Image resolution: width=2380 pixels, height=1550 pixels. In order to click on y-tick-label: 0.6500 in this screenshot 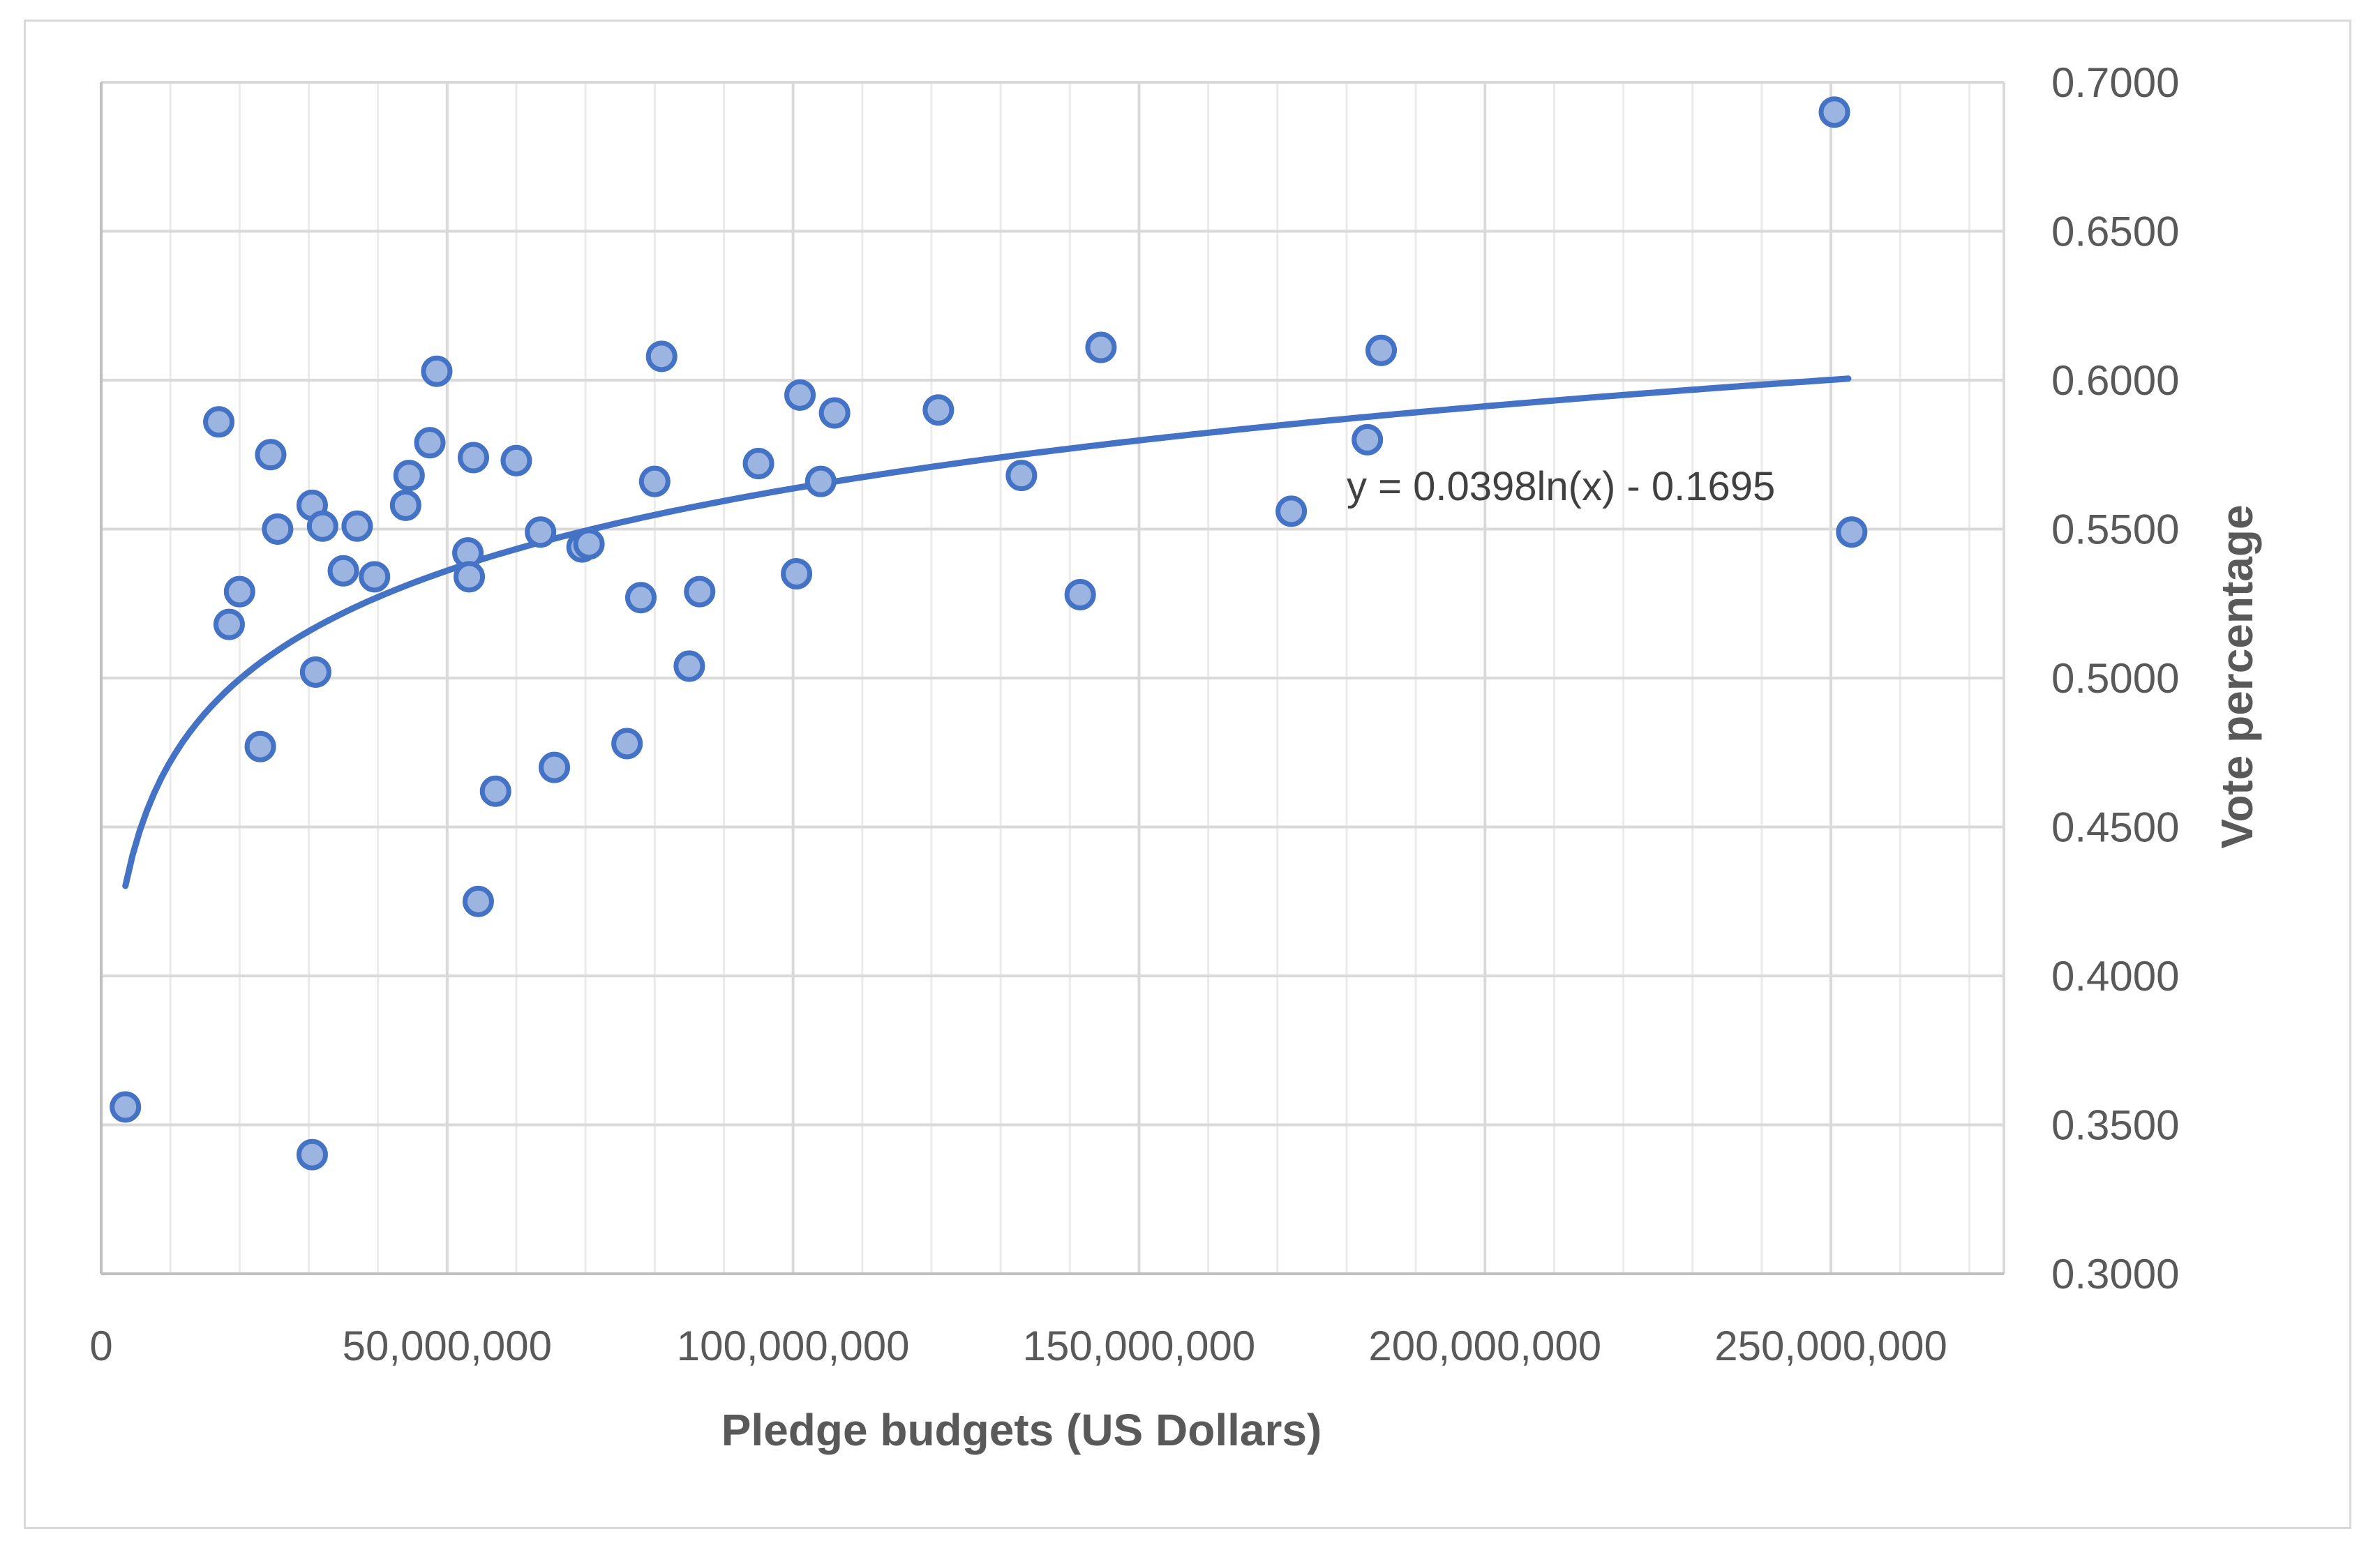, I will do `click(2115, 232)`.